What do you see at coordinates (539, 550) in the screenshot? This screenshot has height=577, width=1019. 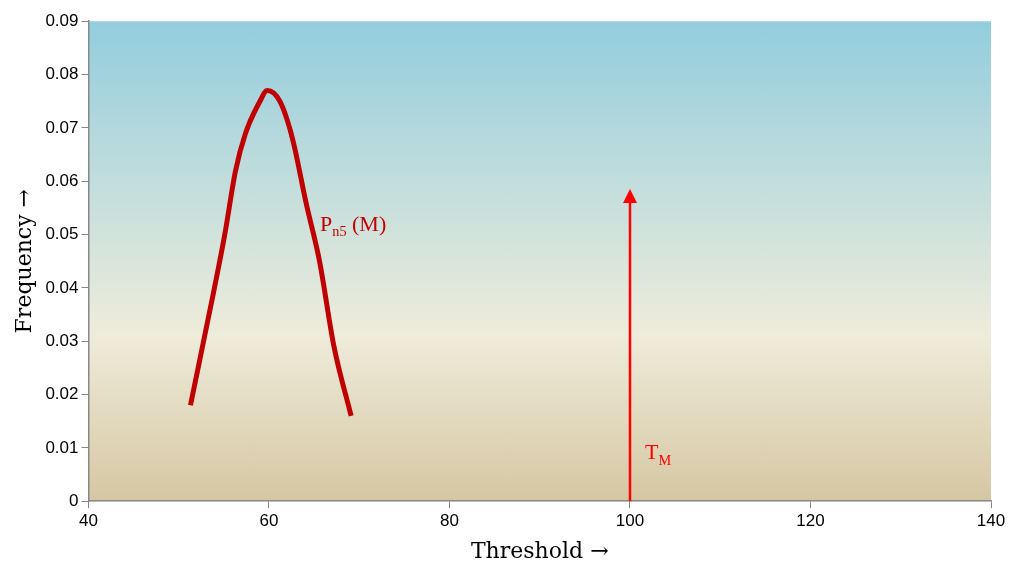 I see `x-axis-title: Threshold →` at bounding box center [539, 550].